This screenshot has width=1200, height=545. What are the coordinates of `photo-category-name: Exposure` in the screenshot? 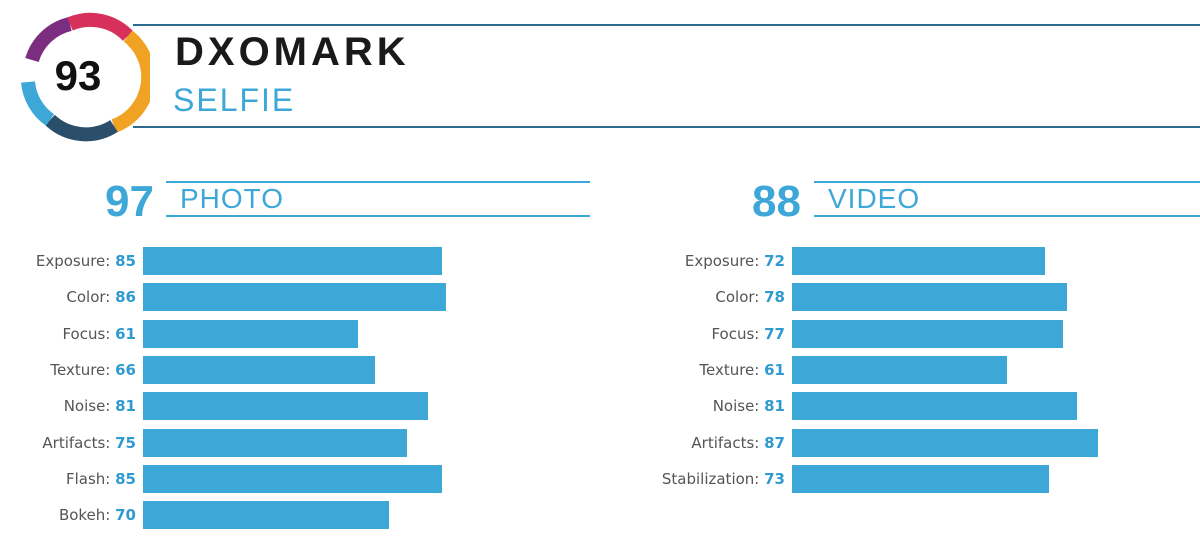 It's located at (70, 261).